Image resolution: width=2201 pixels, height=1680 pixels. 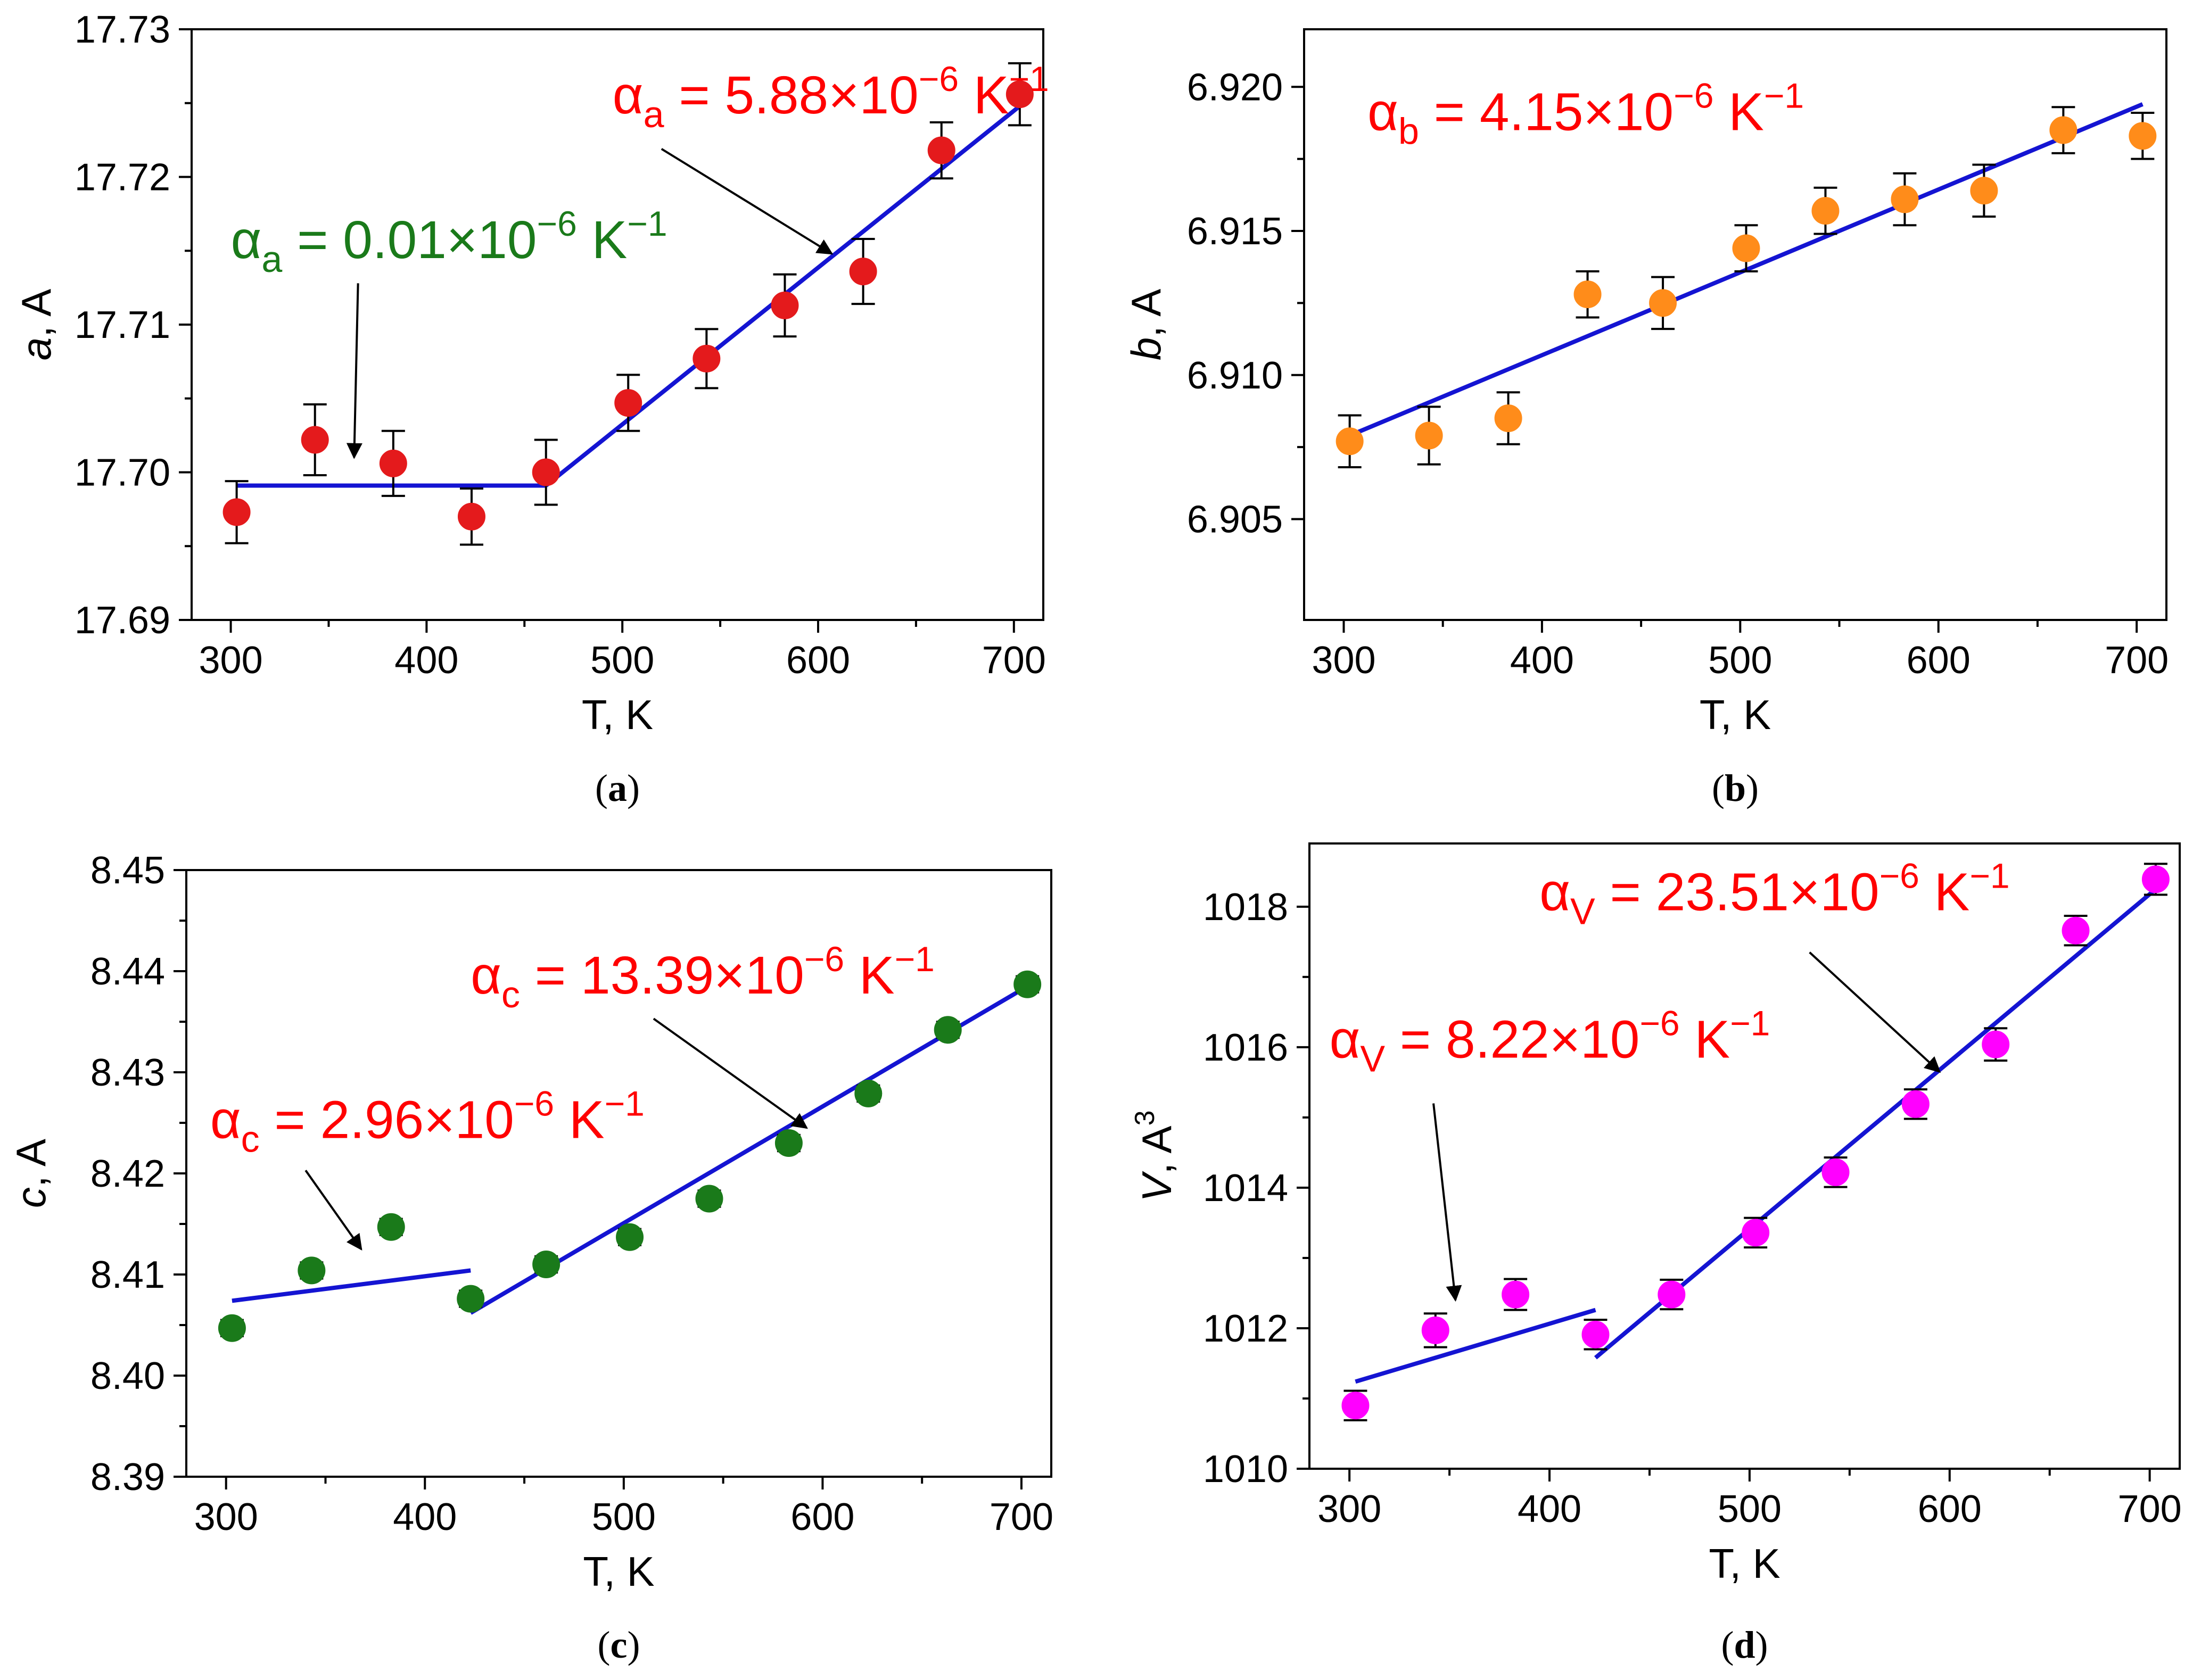 What do you see at coordinates (36, 348) in the screenshot?
I see `y-axis-variable: a` at bounding box center [36, 348].